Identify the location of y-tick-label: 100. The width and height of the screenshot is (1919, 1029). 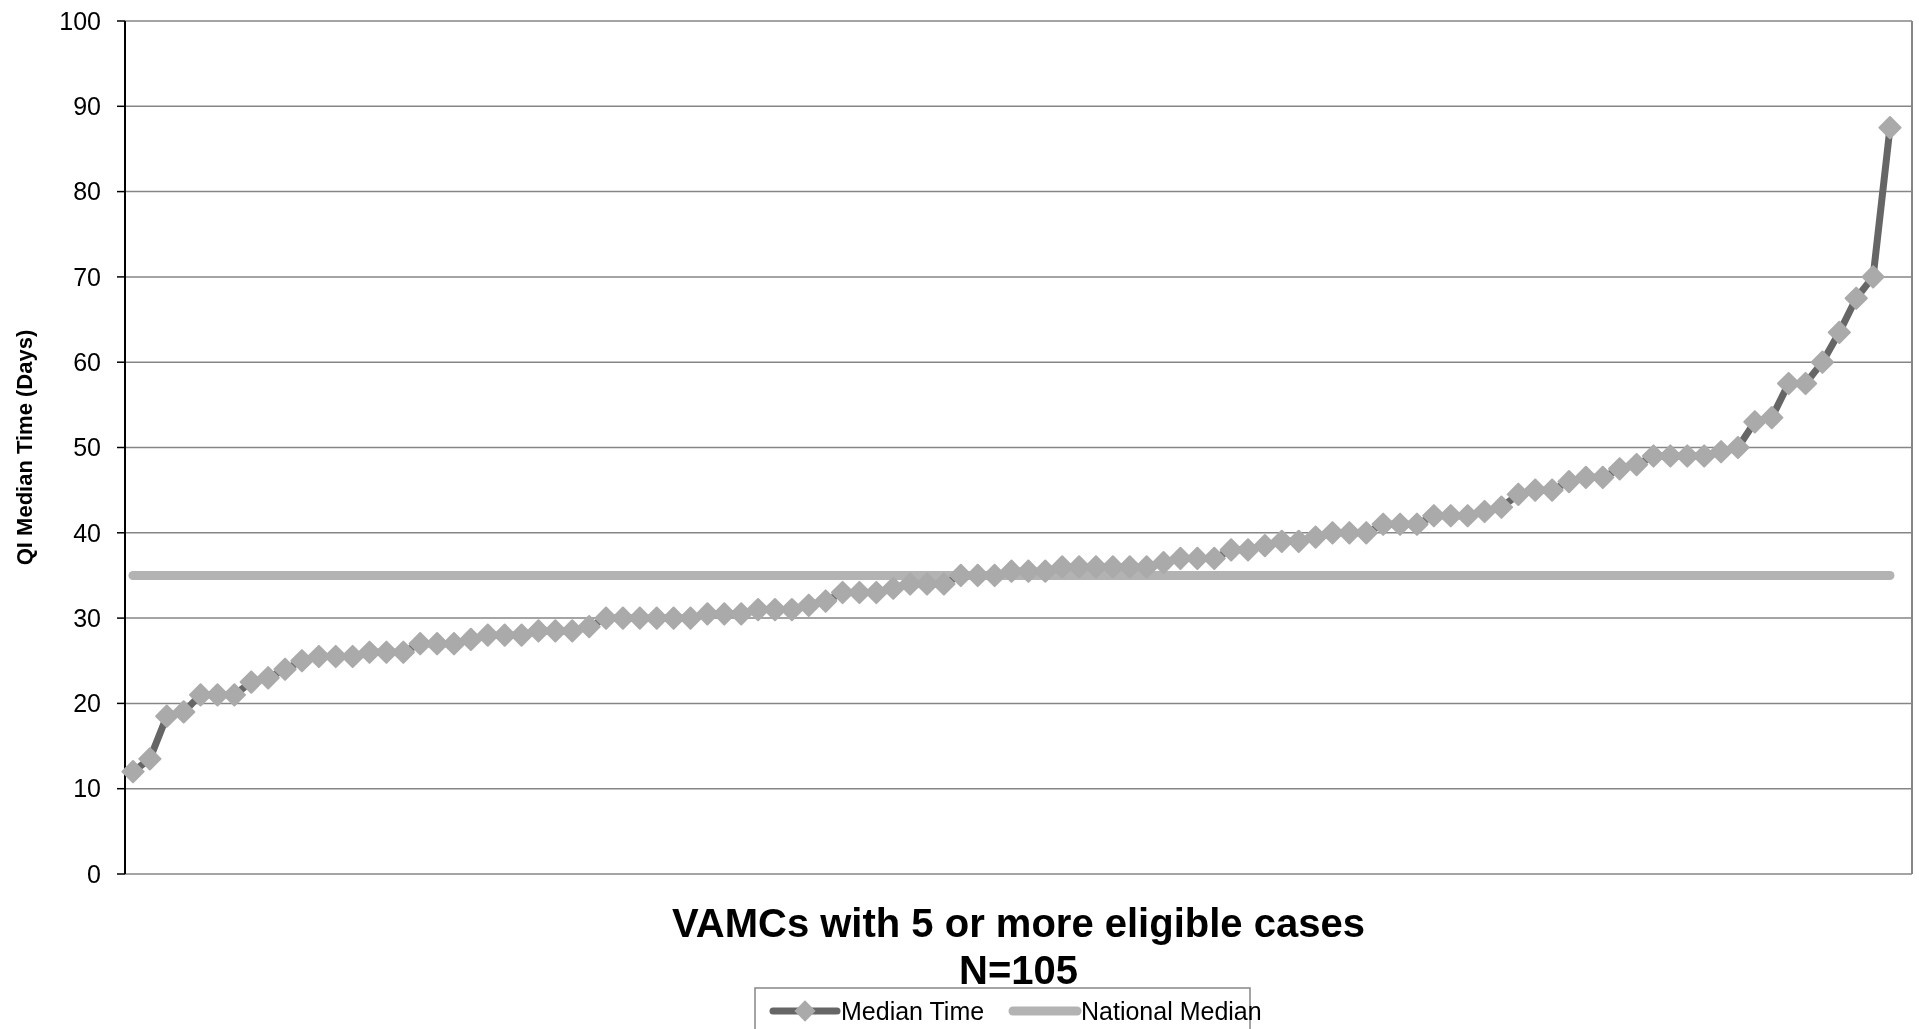
(80, 20).